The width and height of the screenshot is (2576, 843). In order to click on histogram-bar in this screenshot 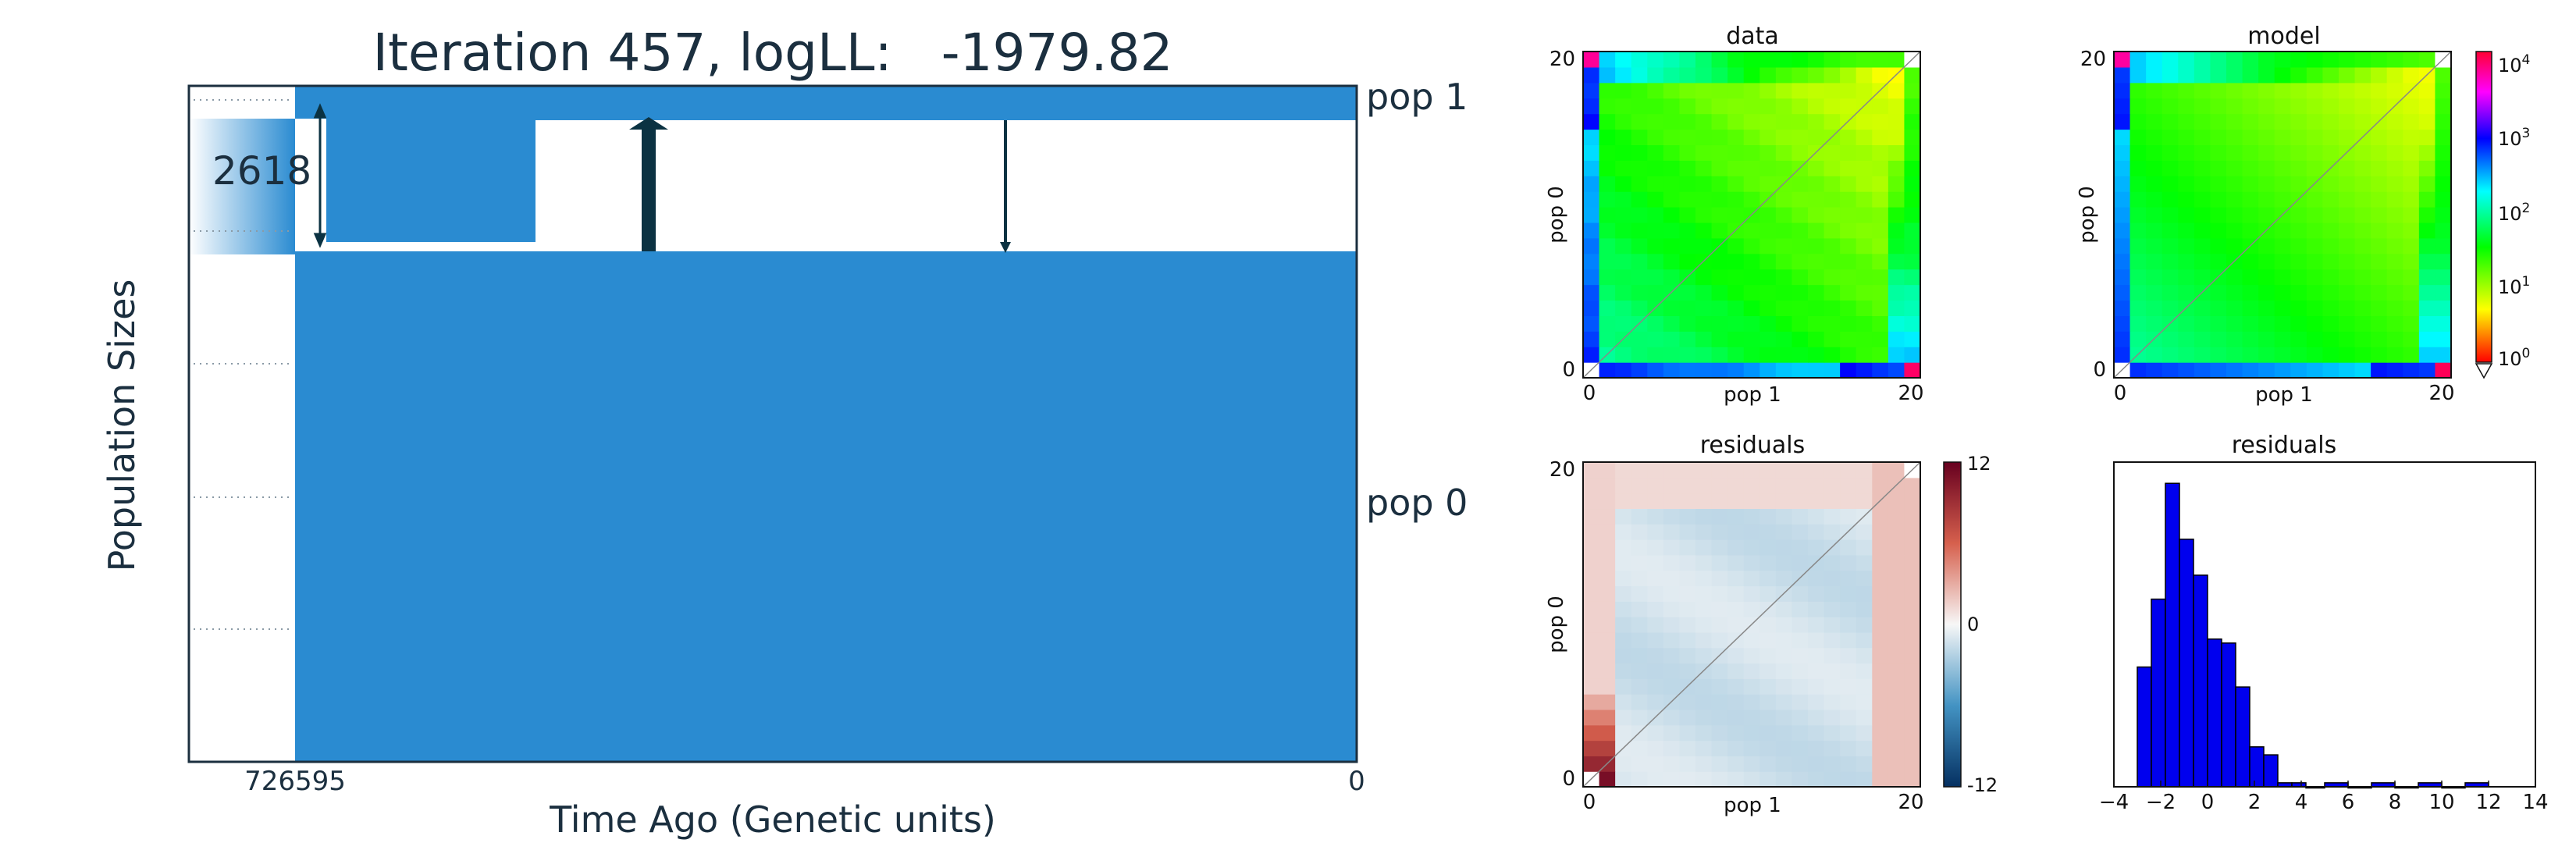, I will do `click(2158, 693)`.